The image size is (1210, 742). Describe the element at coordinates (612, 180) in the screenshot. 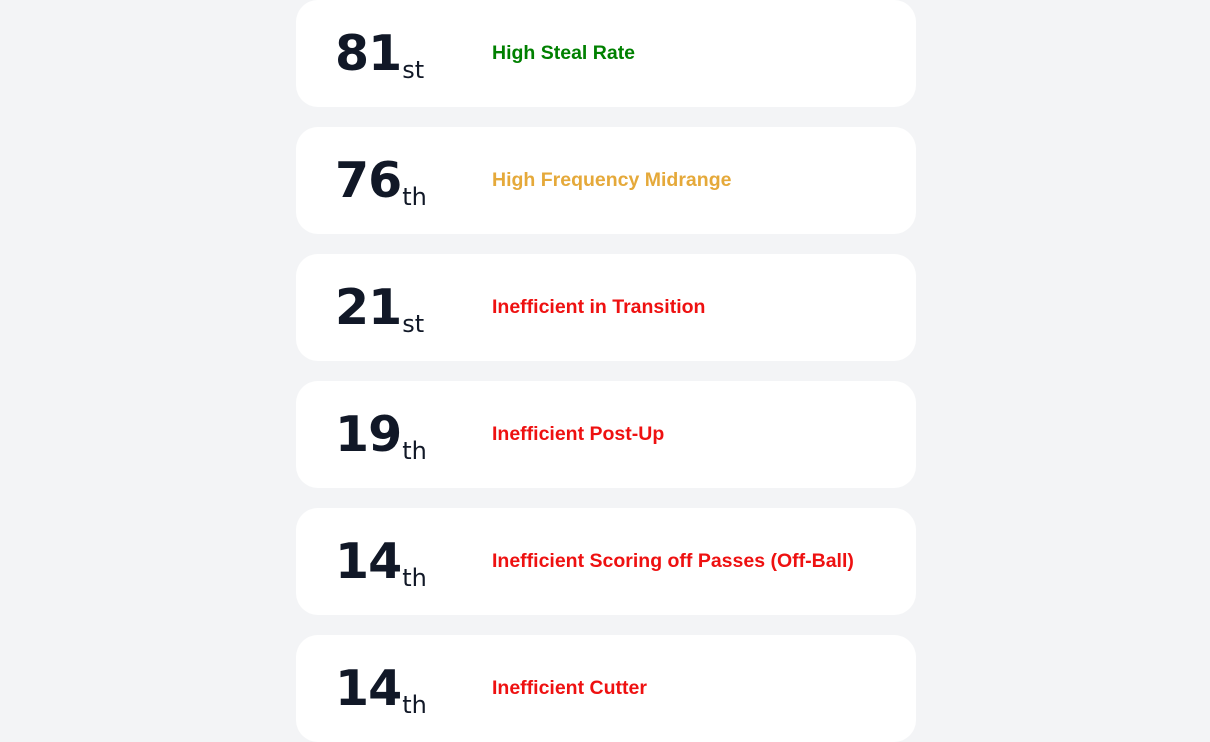

I see `ranking-label: High Frequency Midrange` at that location.